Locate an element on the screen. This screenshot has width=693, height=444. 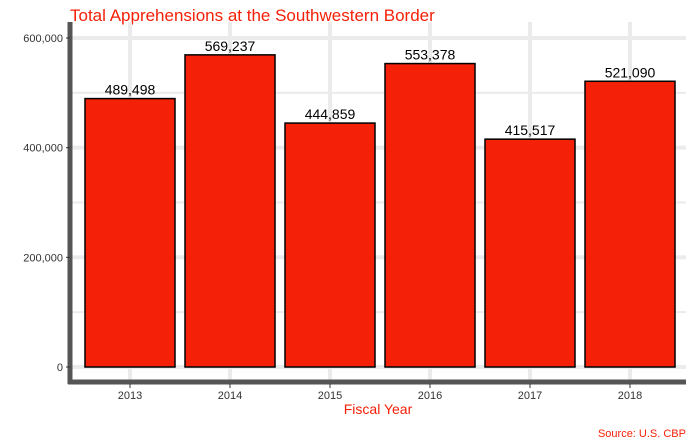
x-axis-ticks: 2013 2014 2015 2016 2017 2018 is located at coordinates (380, 393).